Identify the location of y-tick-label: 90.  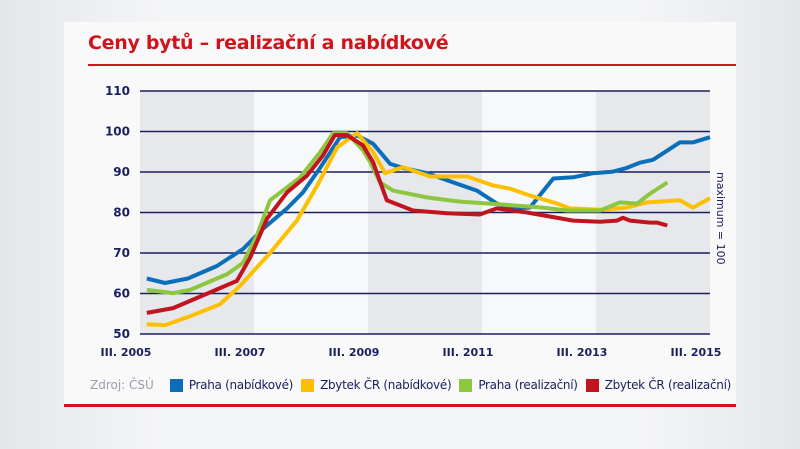
(121, 172).